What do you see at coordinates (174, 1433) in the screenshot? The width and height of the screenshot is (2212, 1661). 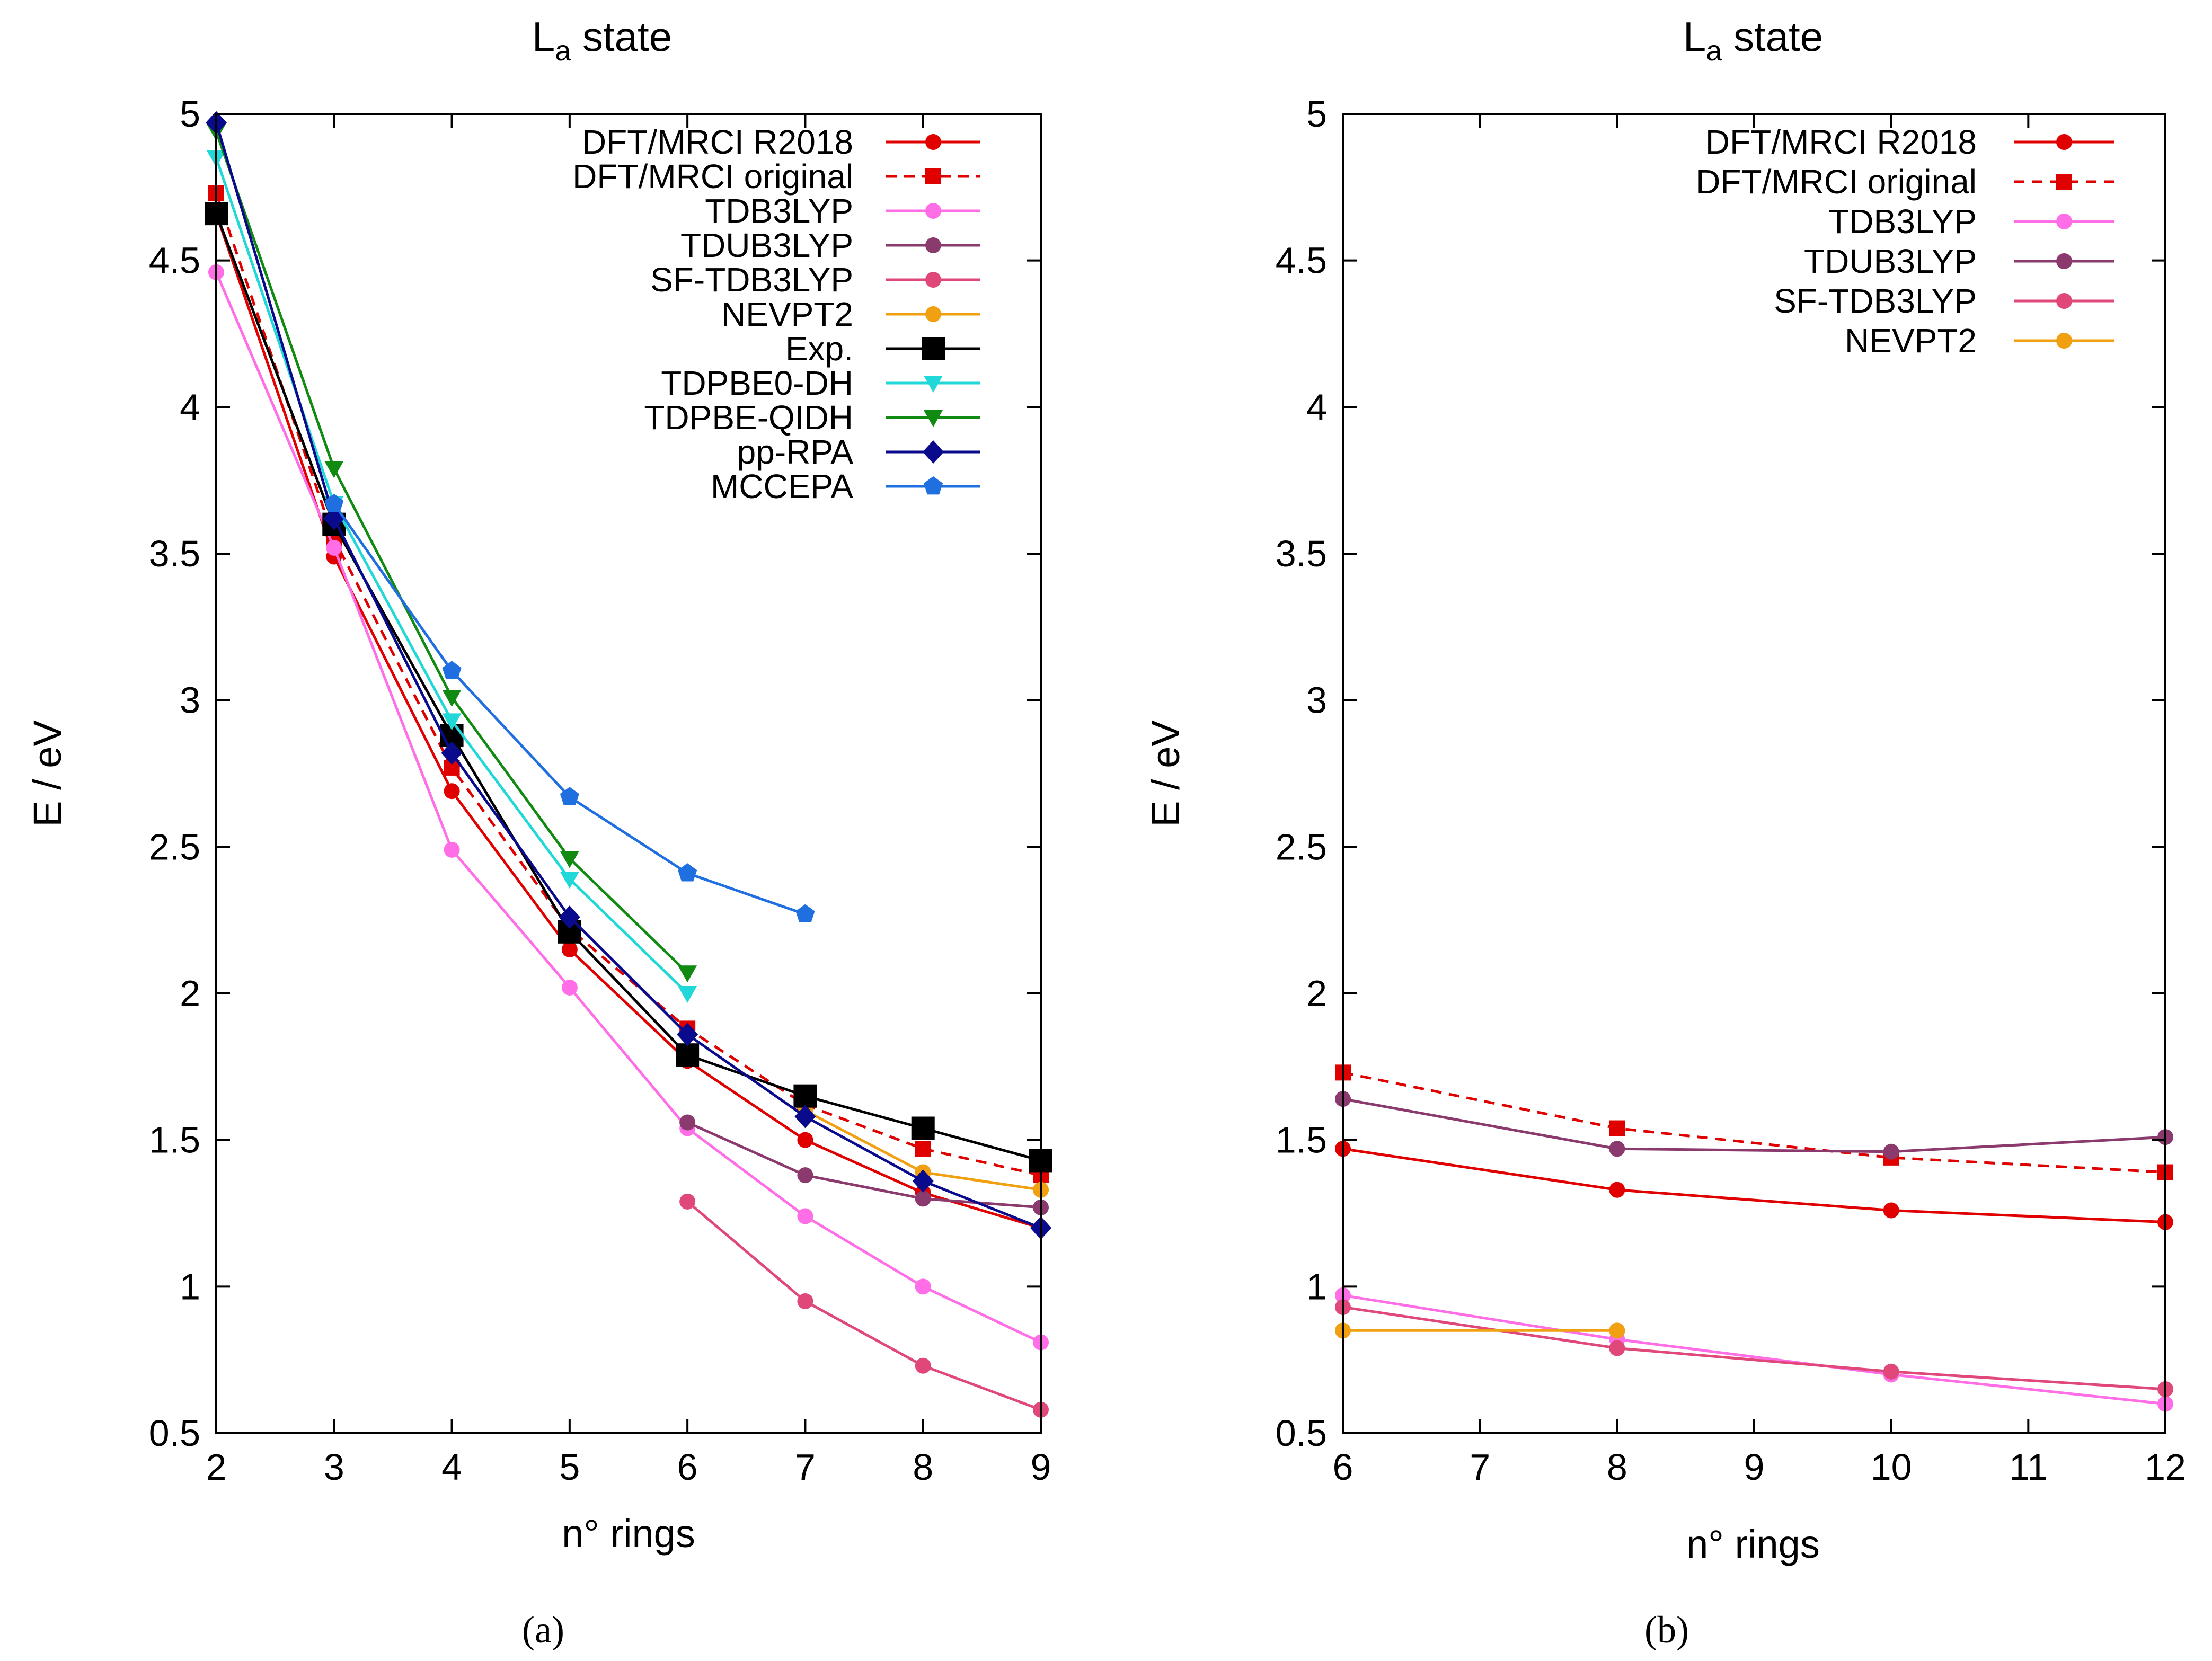 I see `y-tick-label-a: 0.5` at bounding box center [174, 1433].